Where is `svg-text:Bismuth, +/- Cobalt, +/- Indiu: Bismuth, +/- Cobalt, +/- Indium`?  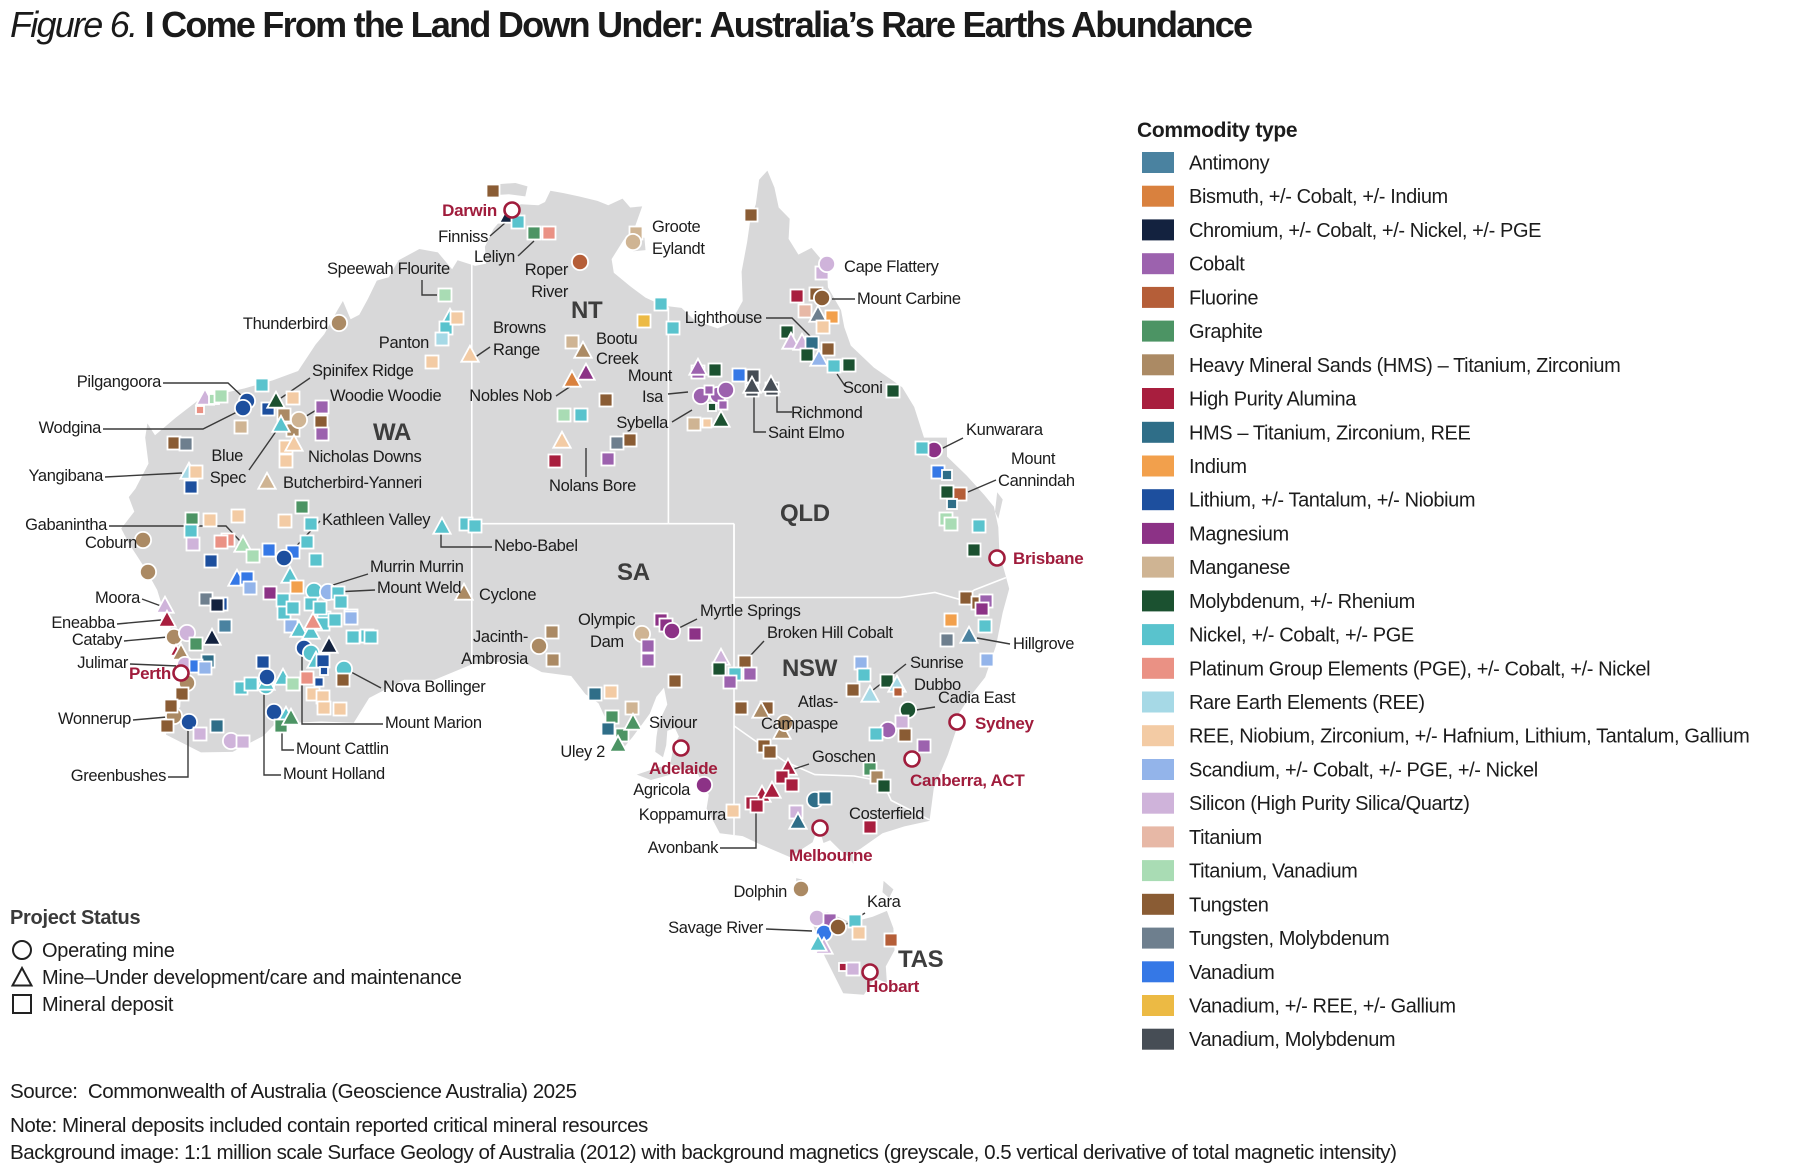
svg-text:Bismuth, +/- Cobalt, +/- Indiu: Bismuth, +/- Cobalt, +/- Indium is located at coordinates (1318, 197).